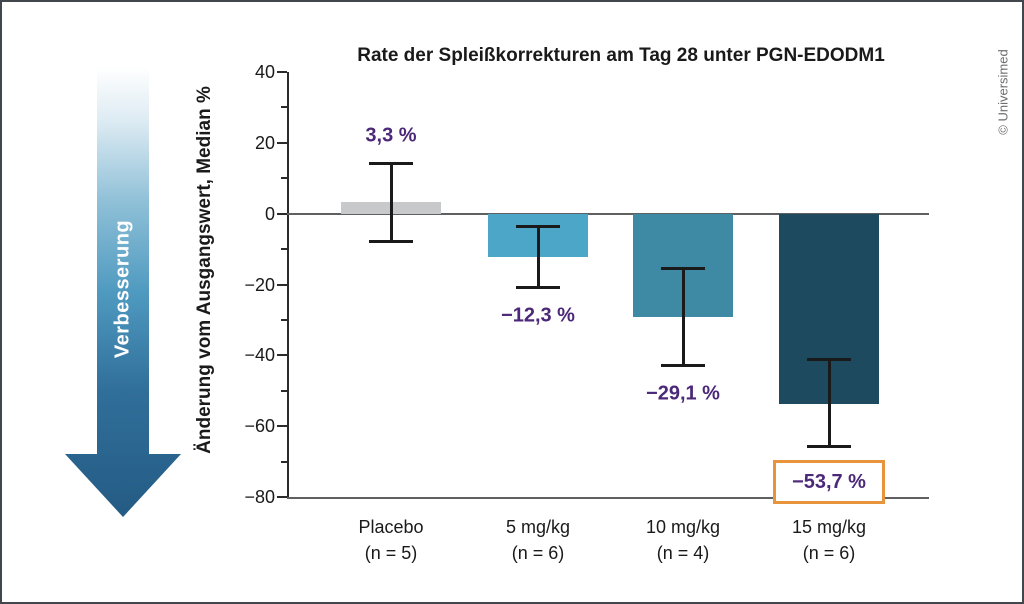 The height and width of the screenshot is (604, 1024). I want to click on category-dose: 10 mg/kg, so click(683, 527).